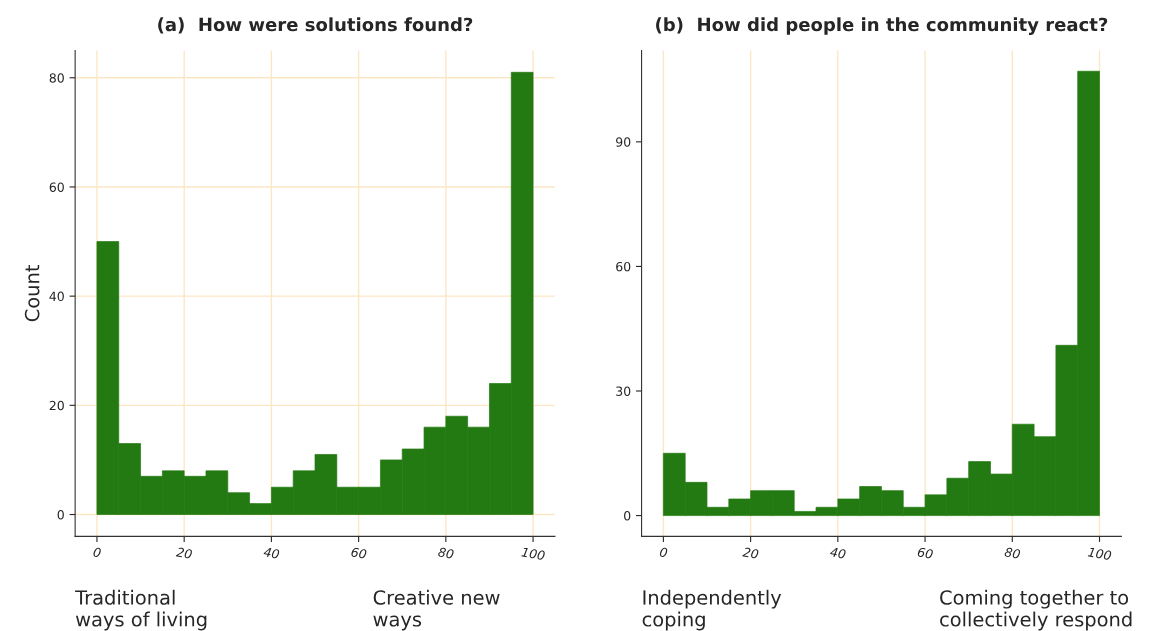 The image size is (1156, 631). I want to click on y-tick-label: 90, so click(623, 142).